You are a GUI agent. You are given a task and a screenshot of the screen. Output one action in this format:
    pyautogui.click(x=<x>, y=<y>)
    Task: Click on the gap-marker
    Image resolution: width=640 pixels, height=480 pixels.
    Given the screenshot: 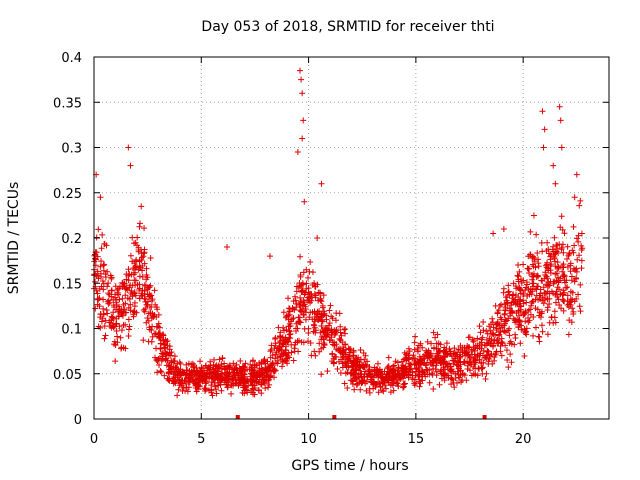 What is the action you would take?
    pyautogui.click(x=334, y=417)
    